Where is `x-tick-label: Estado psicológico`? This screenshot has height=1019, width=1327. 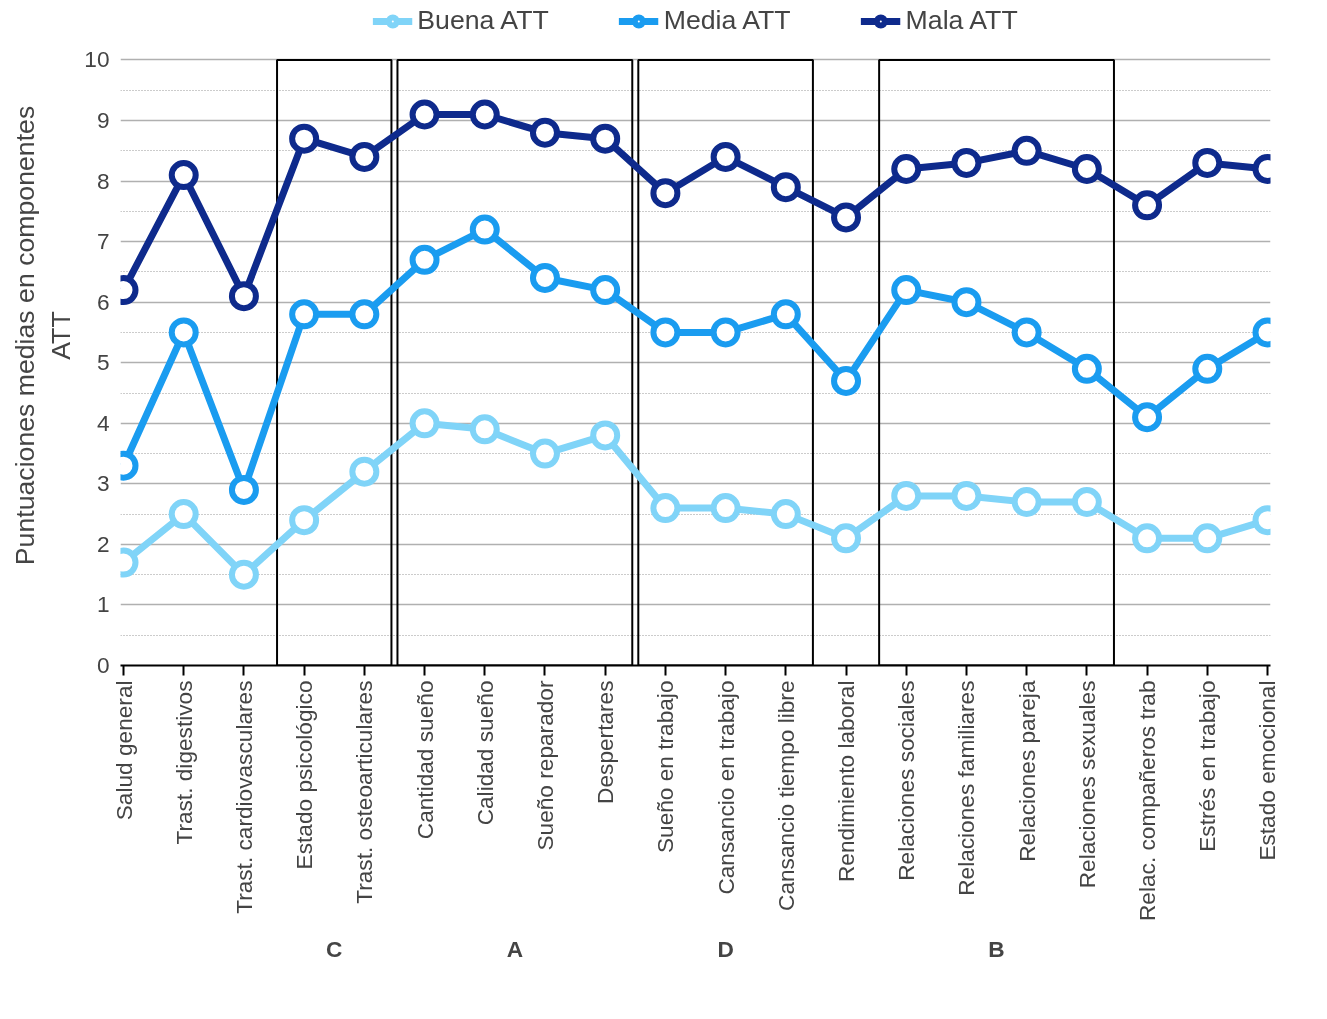 x-tick-label: Estado psicológico is located at coordinates (304, 775).